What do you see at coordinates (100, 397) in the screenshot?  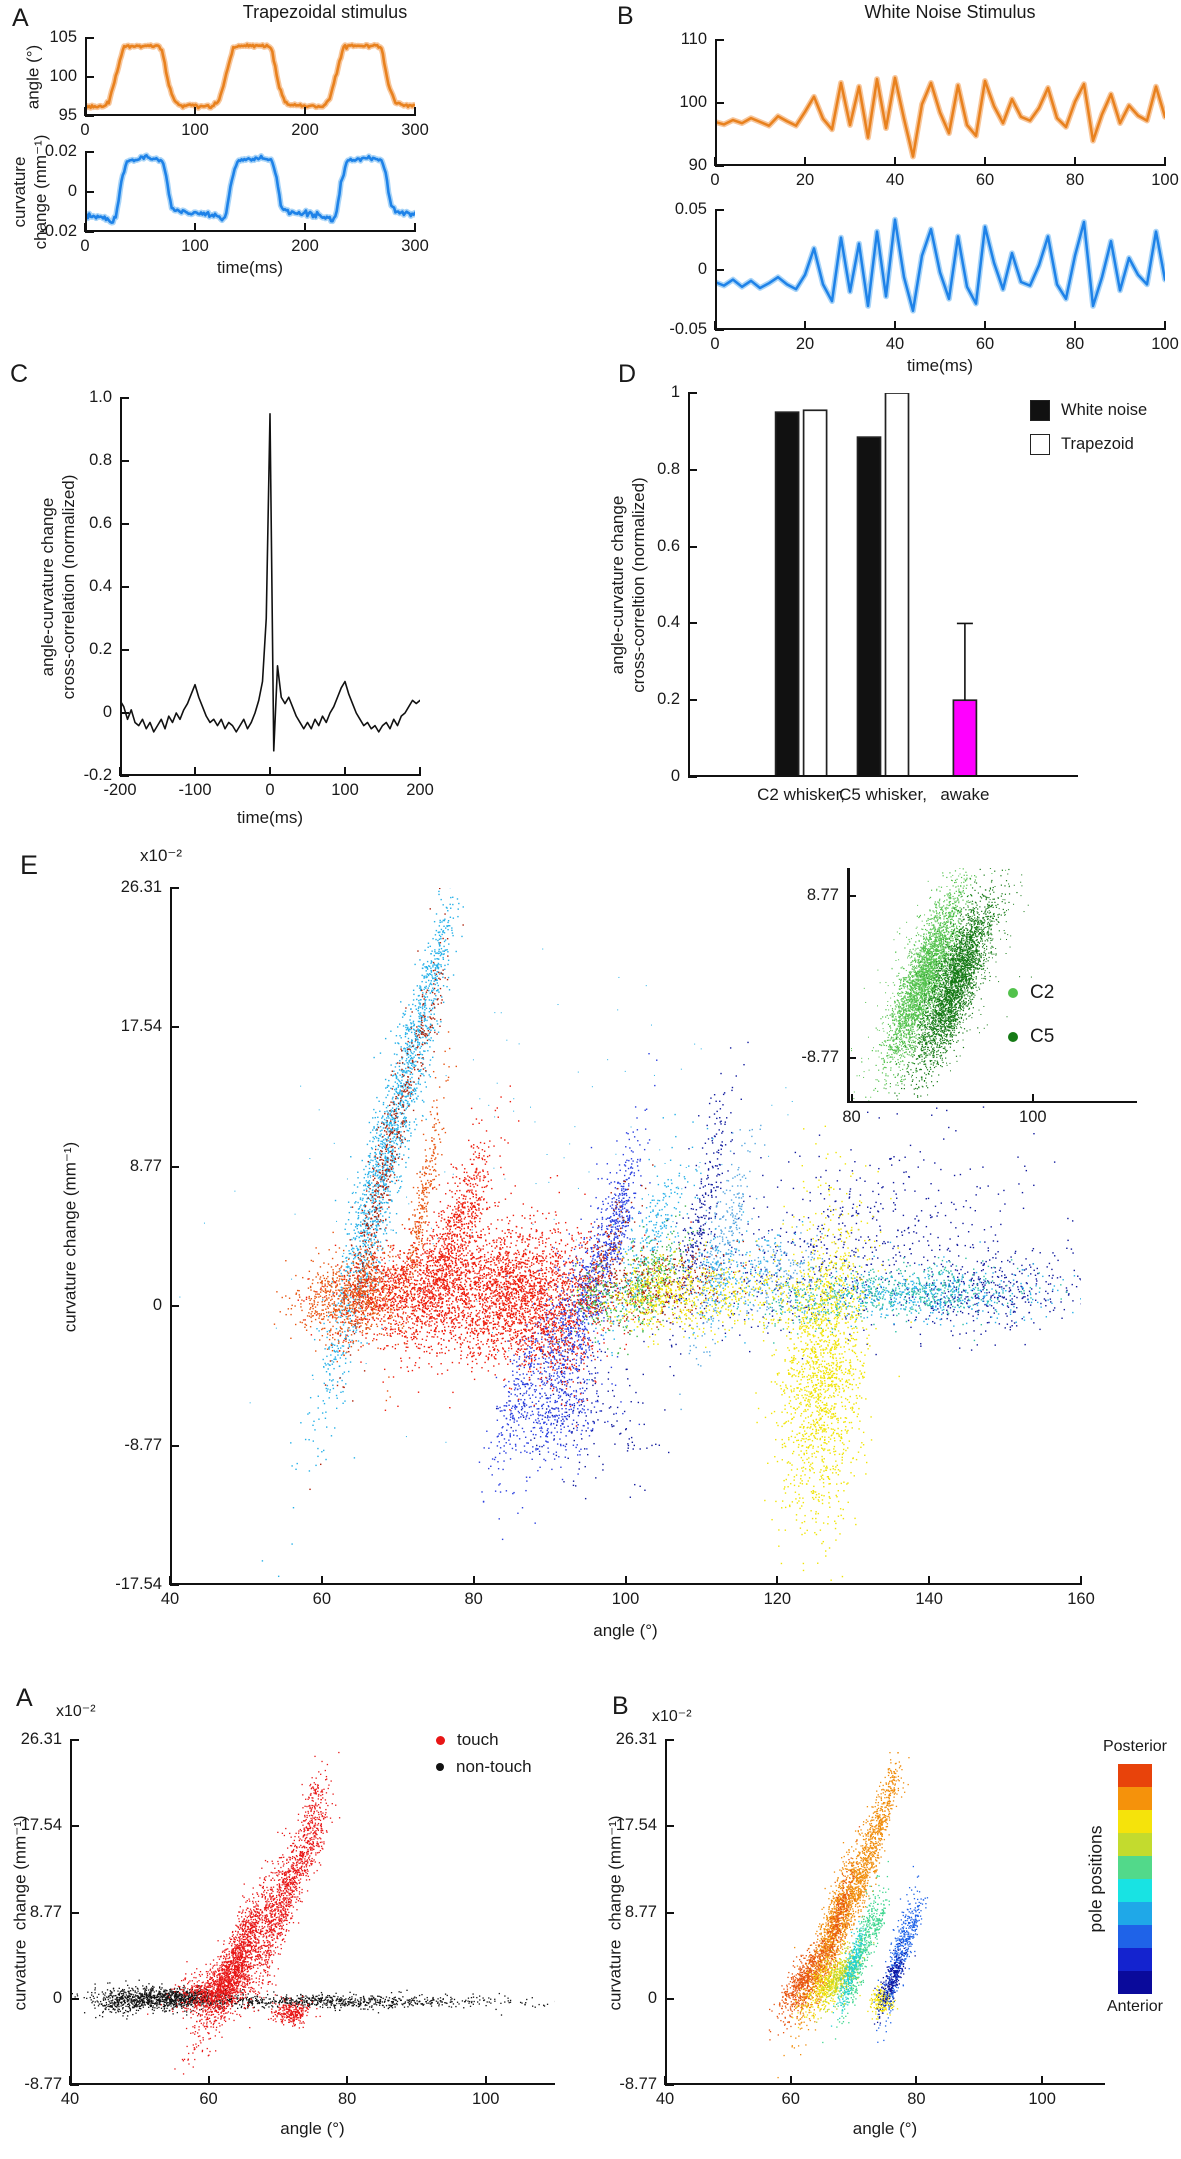 I see `y-tick-label: 1.0` at bounding box center [100, 397].